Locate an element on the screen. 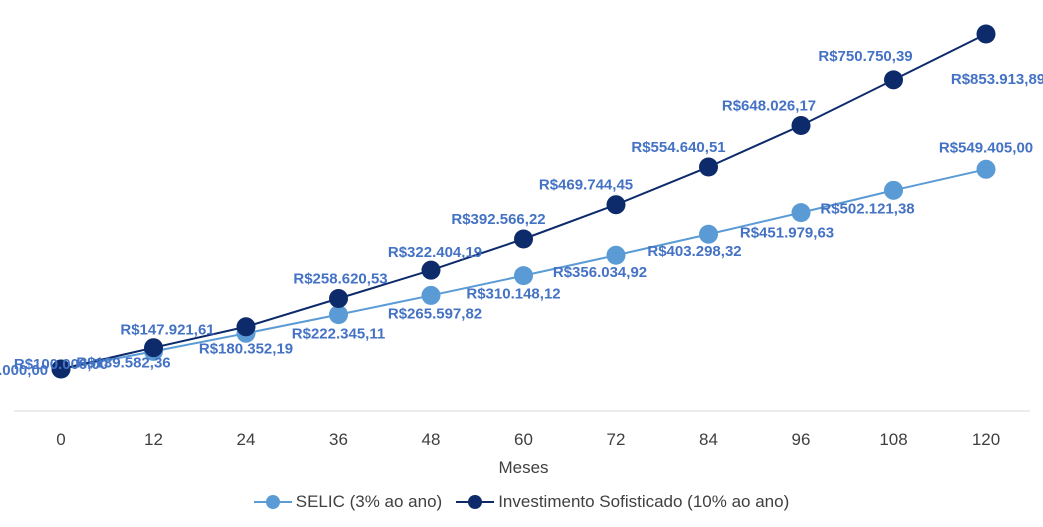 The width and height of the screenshot is (1043, 527). x-tick-label: 24 is located at coordinates (246, 439).